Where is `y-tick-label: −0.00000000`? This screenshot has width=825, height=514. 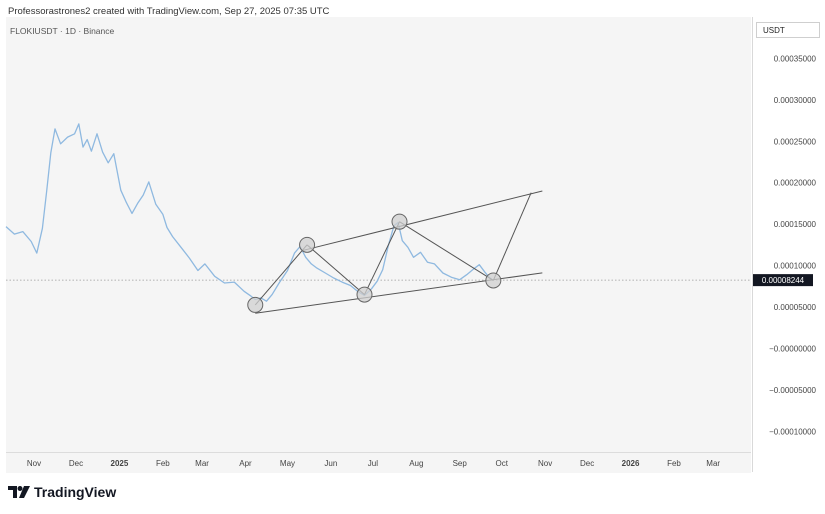
y-tick-label: −0.00000000 is located at coordinates (792, 348).